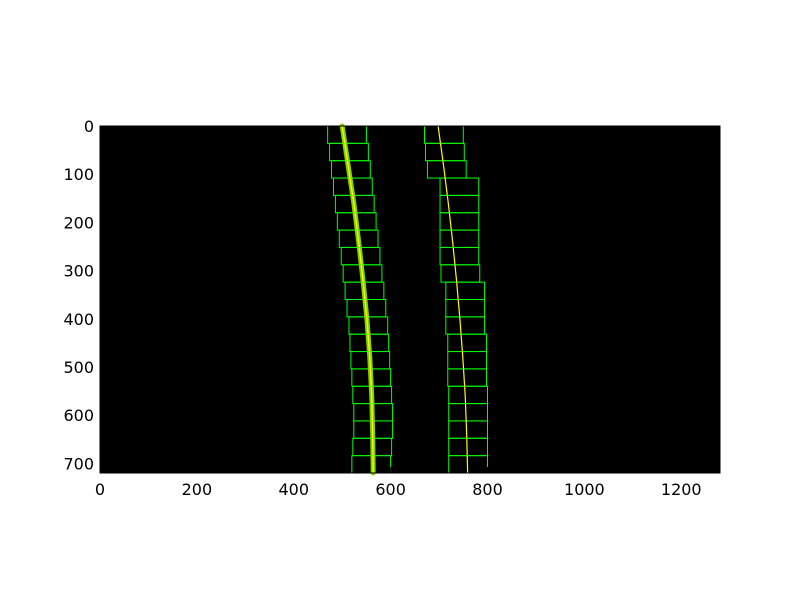 Image resolution: width=800 pixels, height=600 pixels. I want to click on x-tick-label: 800, so click(487, 489).